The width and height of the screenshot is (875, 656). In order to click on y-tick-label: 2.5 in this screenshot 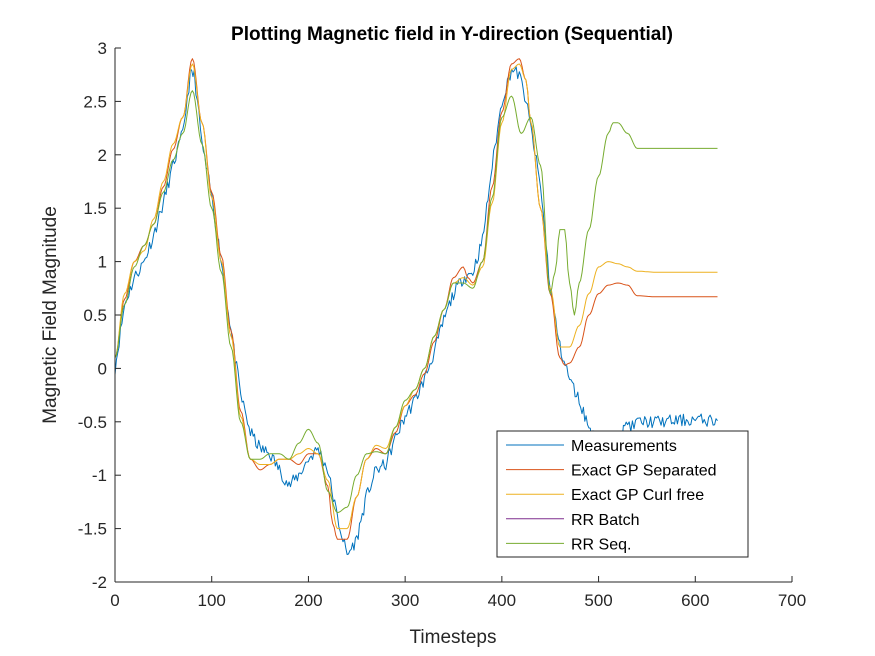, I will do `click(95, 101)`.